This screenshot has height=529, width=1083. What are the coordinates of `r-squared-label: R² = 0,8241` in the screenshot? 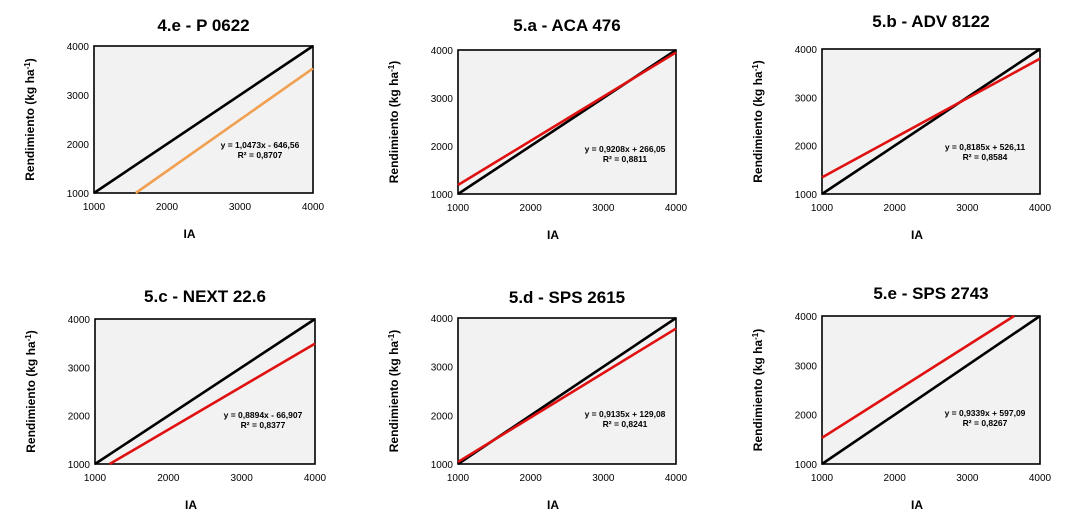 It's located at (625, 424).